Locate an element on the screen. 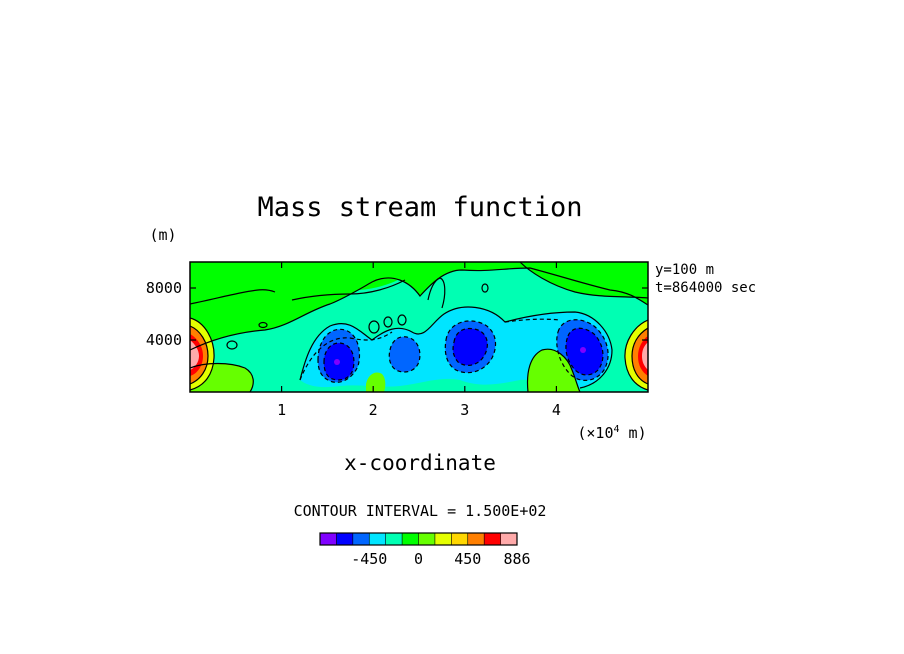 The height and width of the screenshot is (654, 904). negative-contour-1b is located at coordinates (339, 361).